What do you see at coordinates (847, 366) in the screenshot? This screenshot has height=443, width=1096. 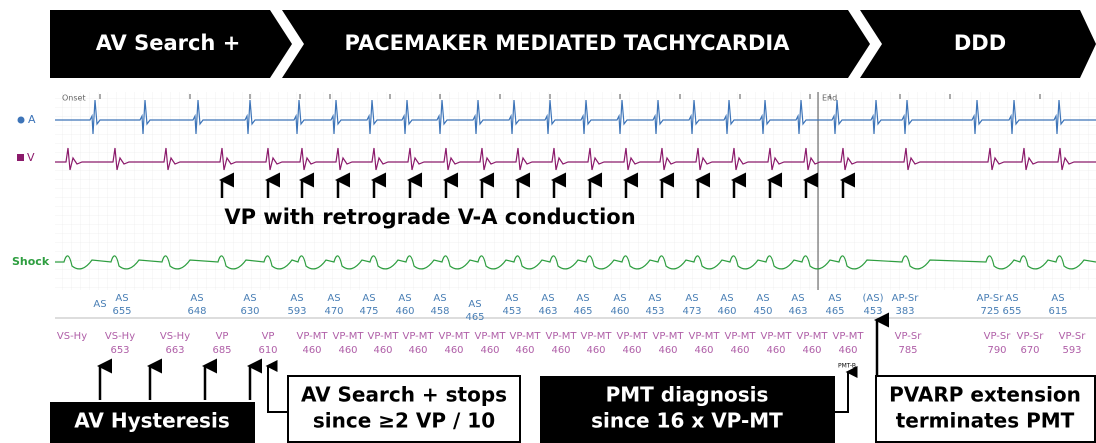 I see `pmt-flag: PMT-B` at bounding box center [847, 366].